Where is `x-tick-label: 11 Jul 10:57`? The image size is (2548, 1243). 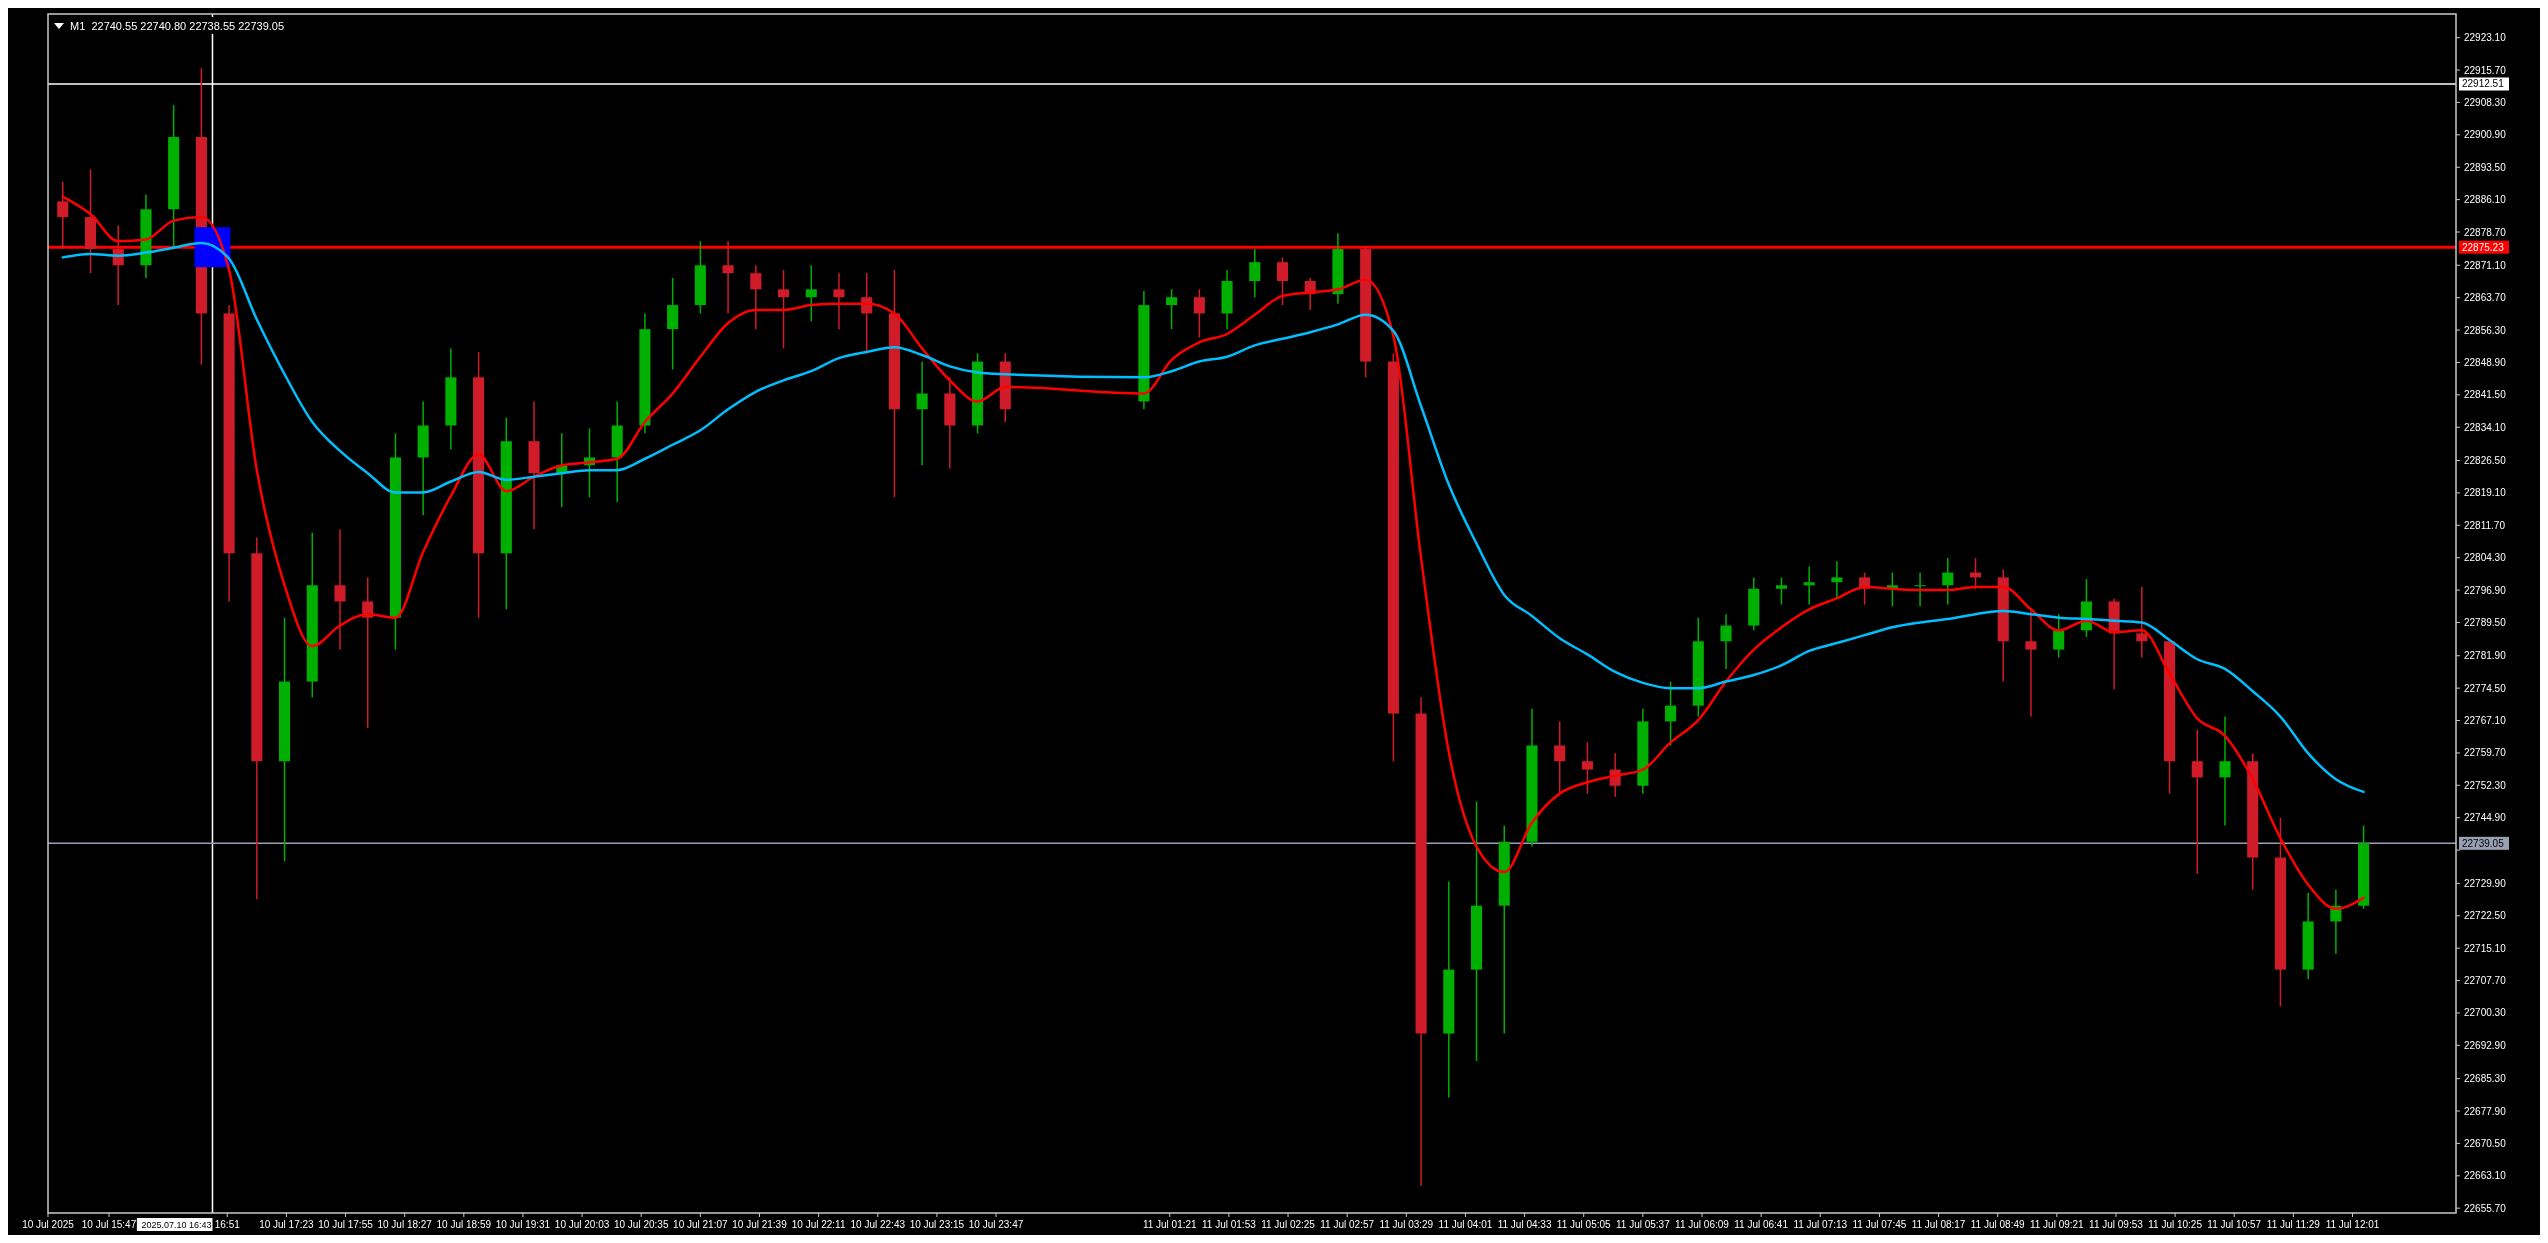 x-tick-label: 11 Jul 10:57 is located at coordinates (2234, 1224).